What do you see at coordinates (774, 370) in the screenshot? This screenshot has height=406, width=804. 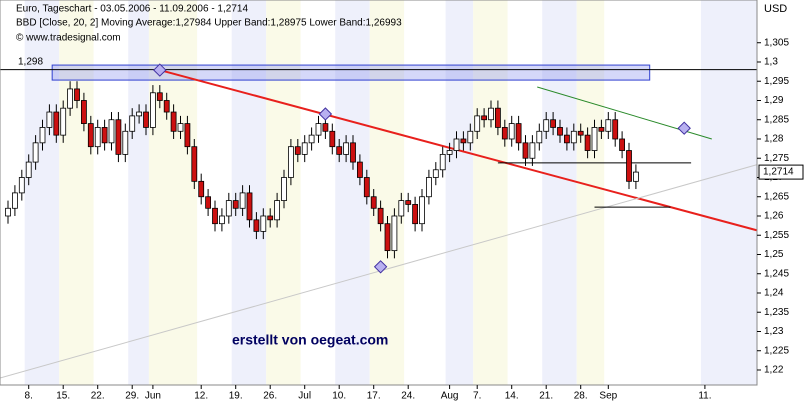 I see `y-tick-label: 1,22` at bounding box center [774, 370].